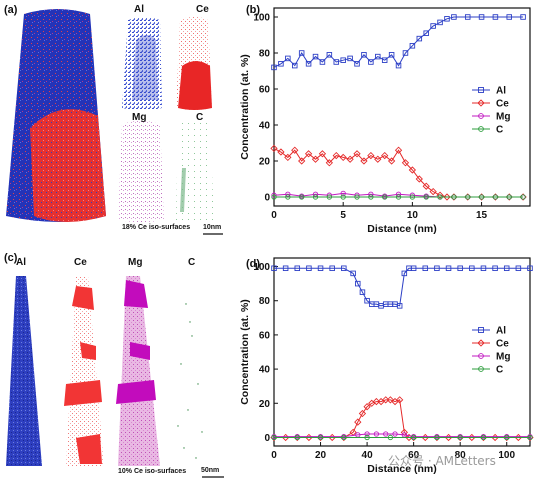 This screenshot has width=535, height=480. What do you see at coordinates (506, 455) in the screenshot?
I see `x-tick-label: 100` at bounding box center [506, 455].